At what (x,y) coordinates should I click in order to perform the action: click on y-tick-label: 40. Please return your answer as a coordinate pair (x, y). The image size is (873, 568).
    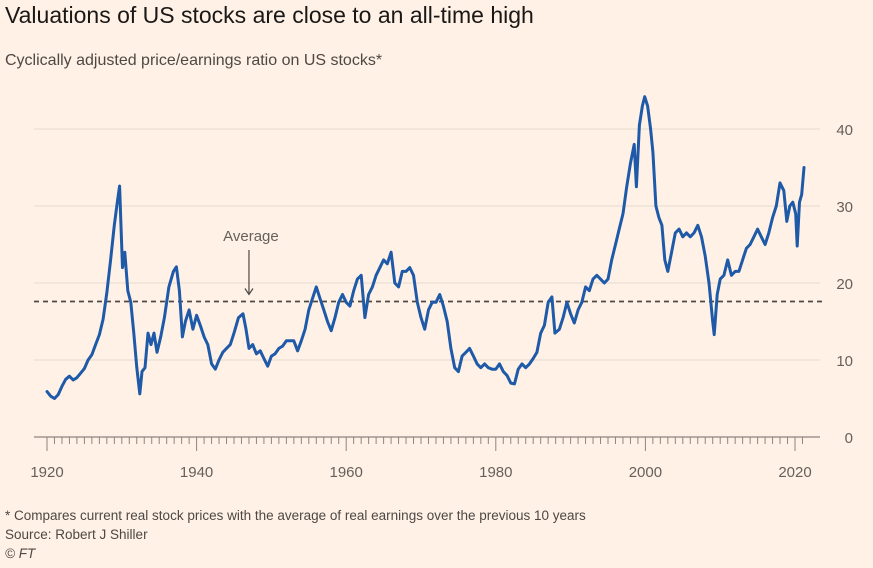
    Looking at the image, I should click on (844, 130).